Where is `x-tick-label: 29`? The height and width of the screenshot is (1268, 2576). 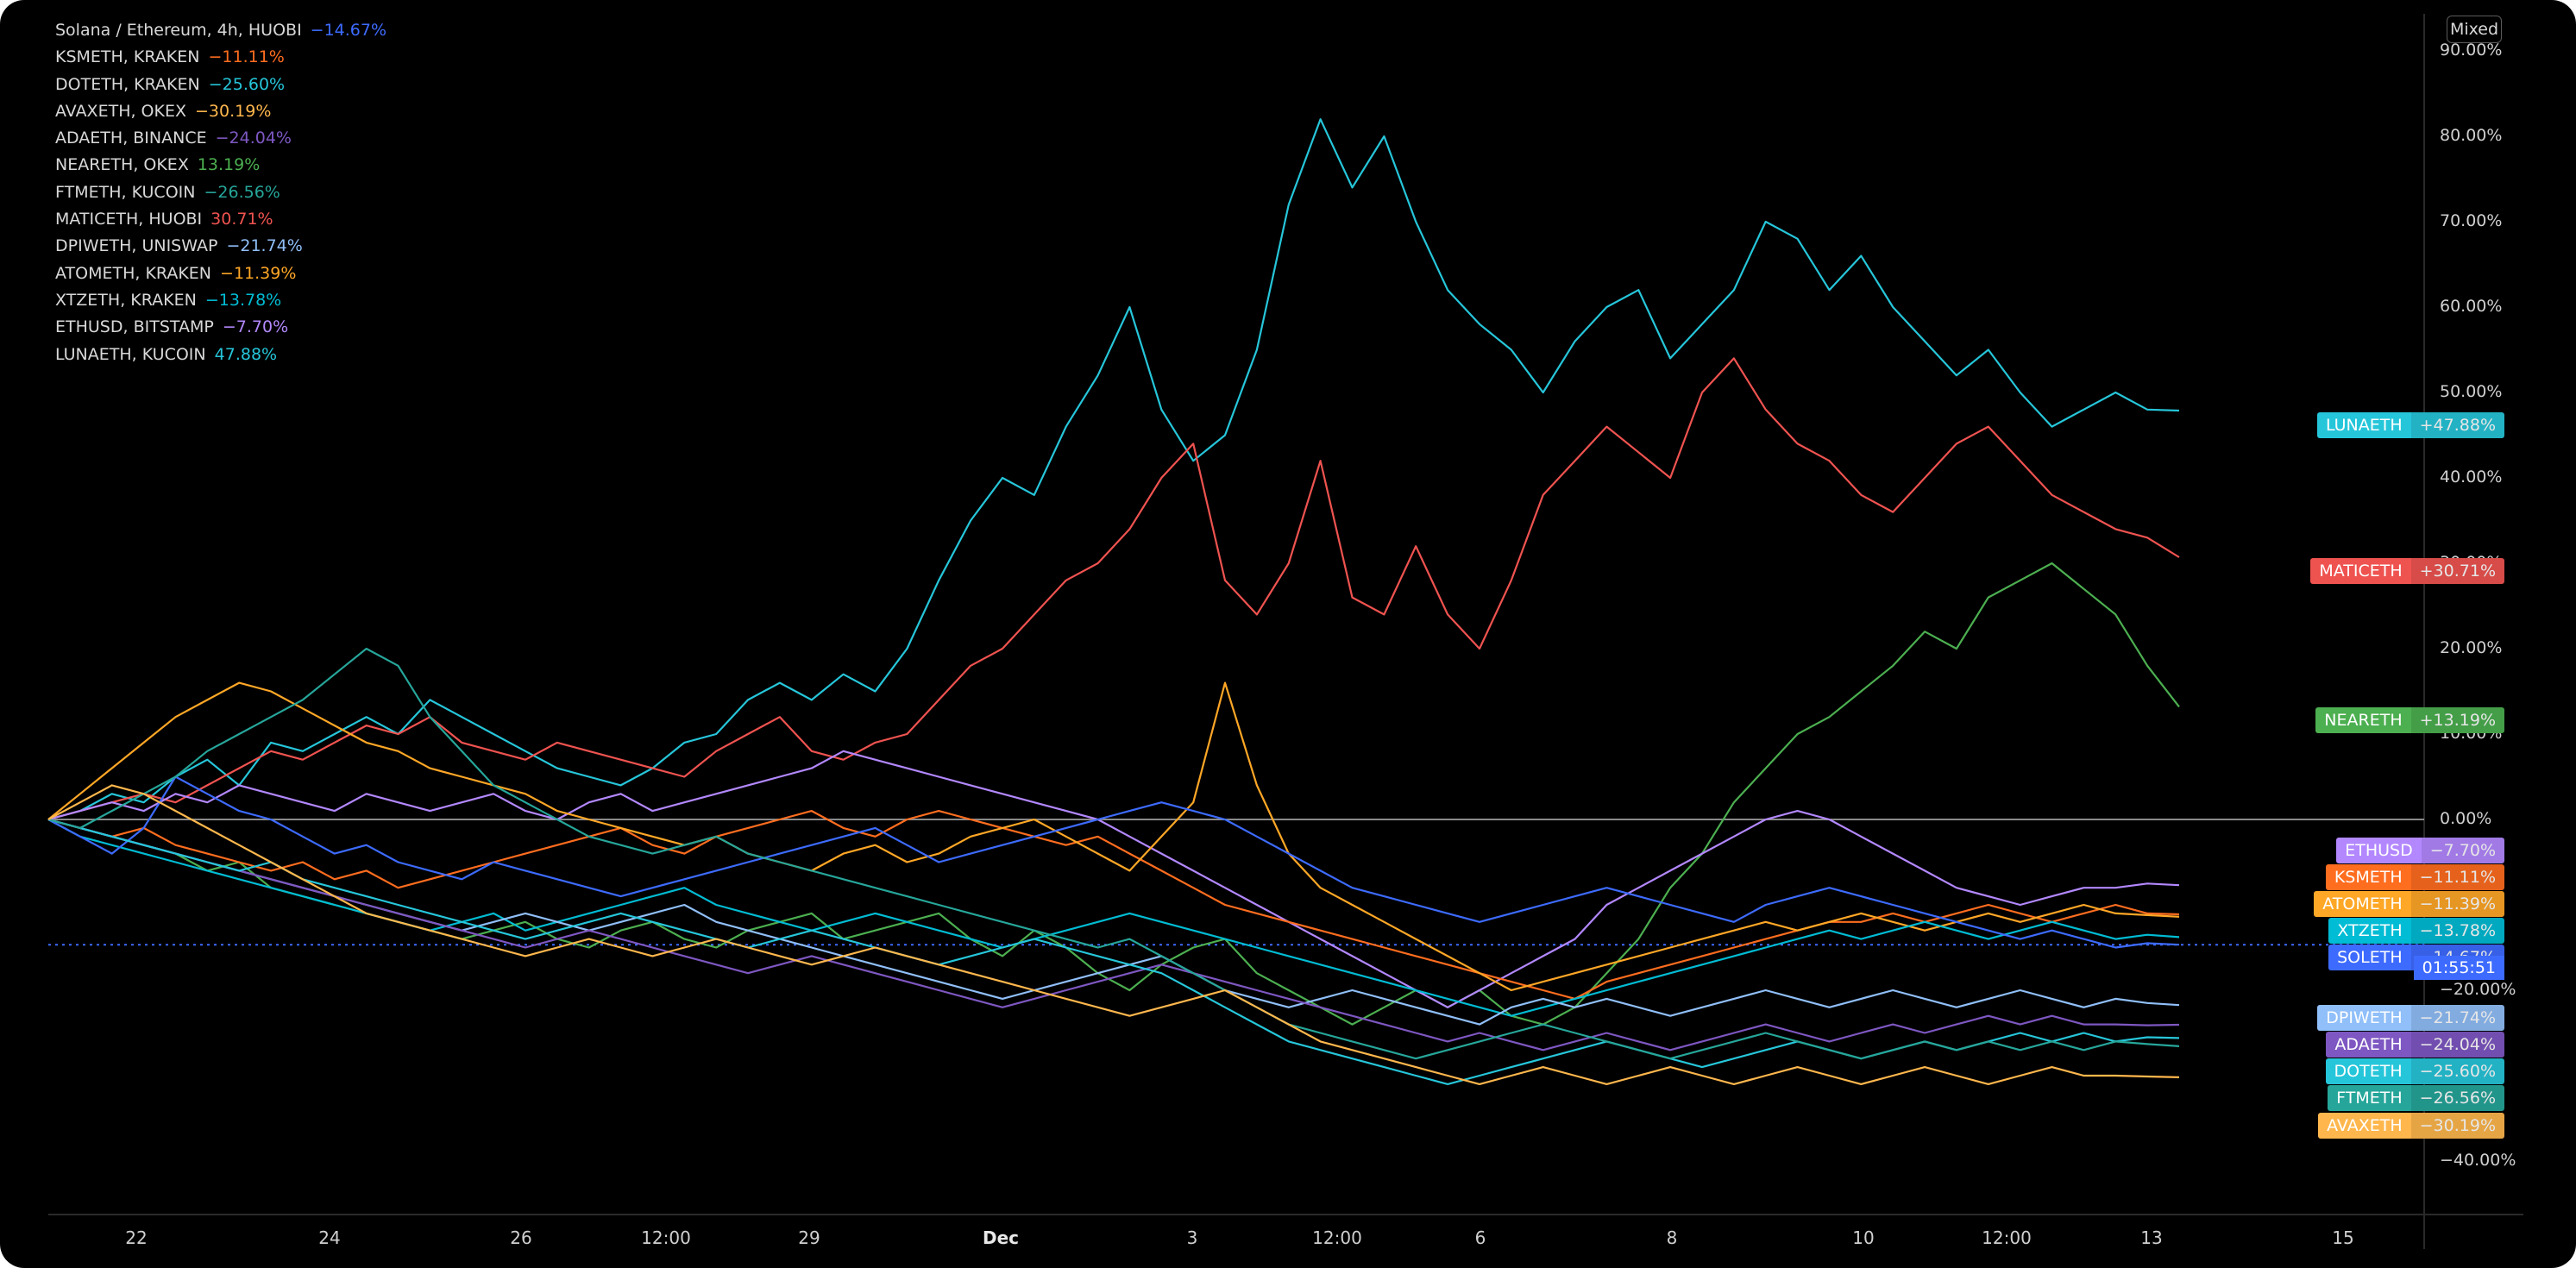
x-tick-label: 29 is located at coordinates (809, 1237).